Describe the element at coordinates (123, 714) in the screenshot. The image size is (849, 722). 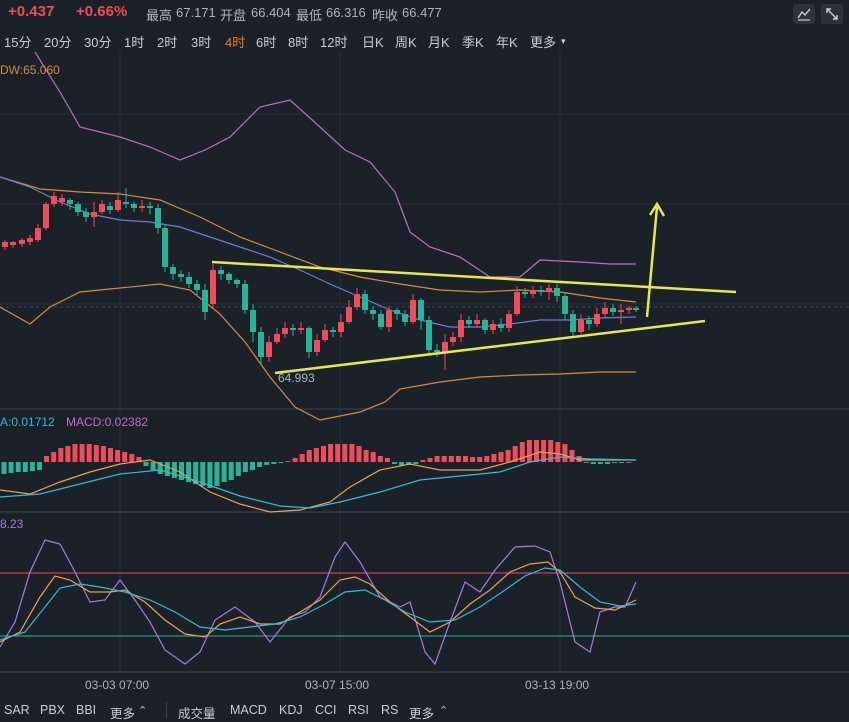
I see `overlay-tab-3: 更多` at that location.